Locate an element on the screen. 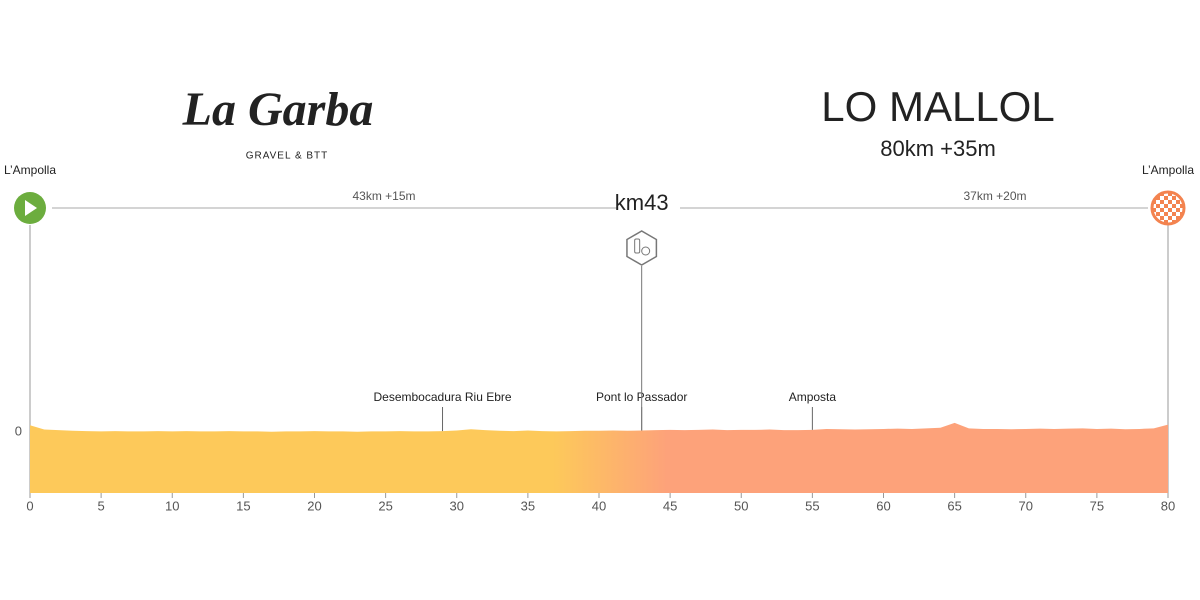  x-tick-label: 20 is located at coordinates (314, 505).